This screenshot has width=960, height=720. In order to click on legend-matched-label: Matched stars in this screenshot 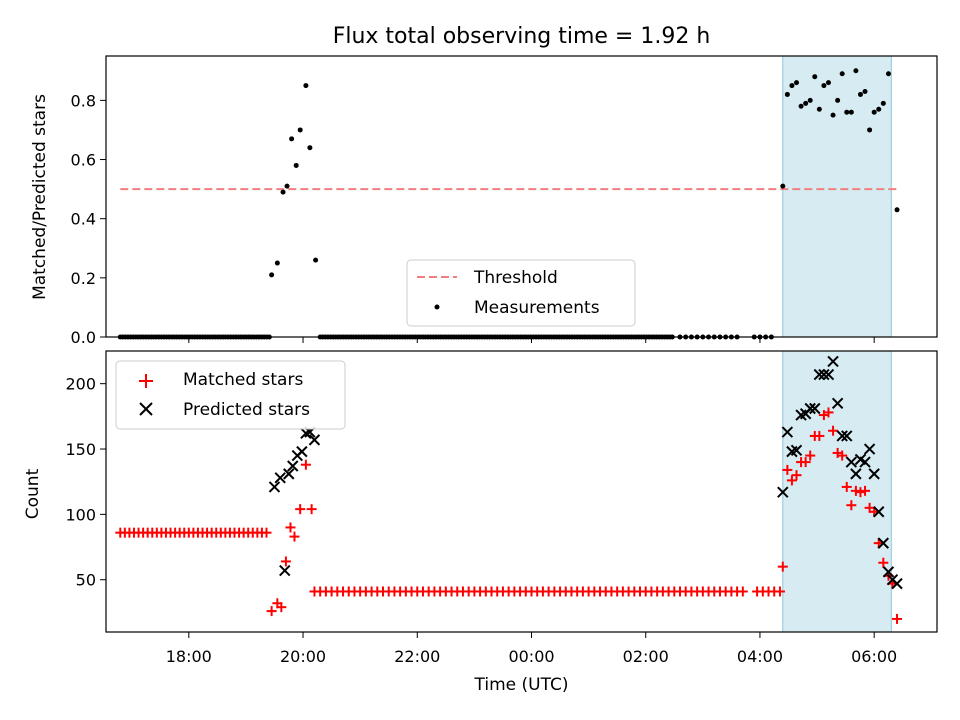, I will do `click(243, 380)`.